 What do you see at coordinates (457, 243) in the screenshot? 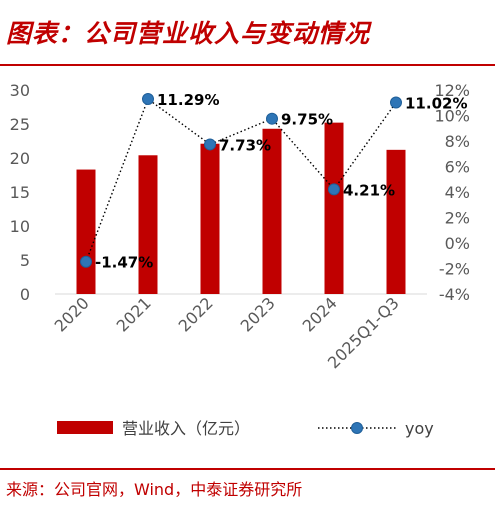
I see `right-tick-label: 0%` at bounding box center [457, 243].